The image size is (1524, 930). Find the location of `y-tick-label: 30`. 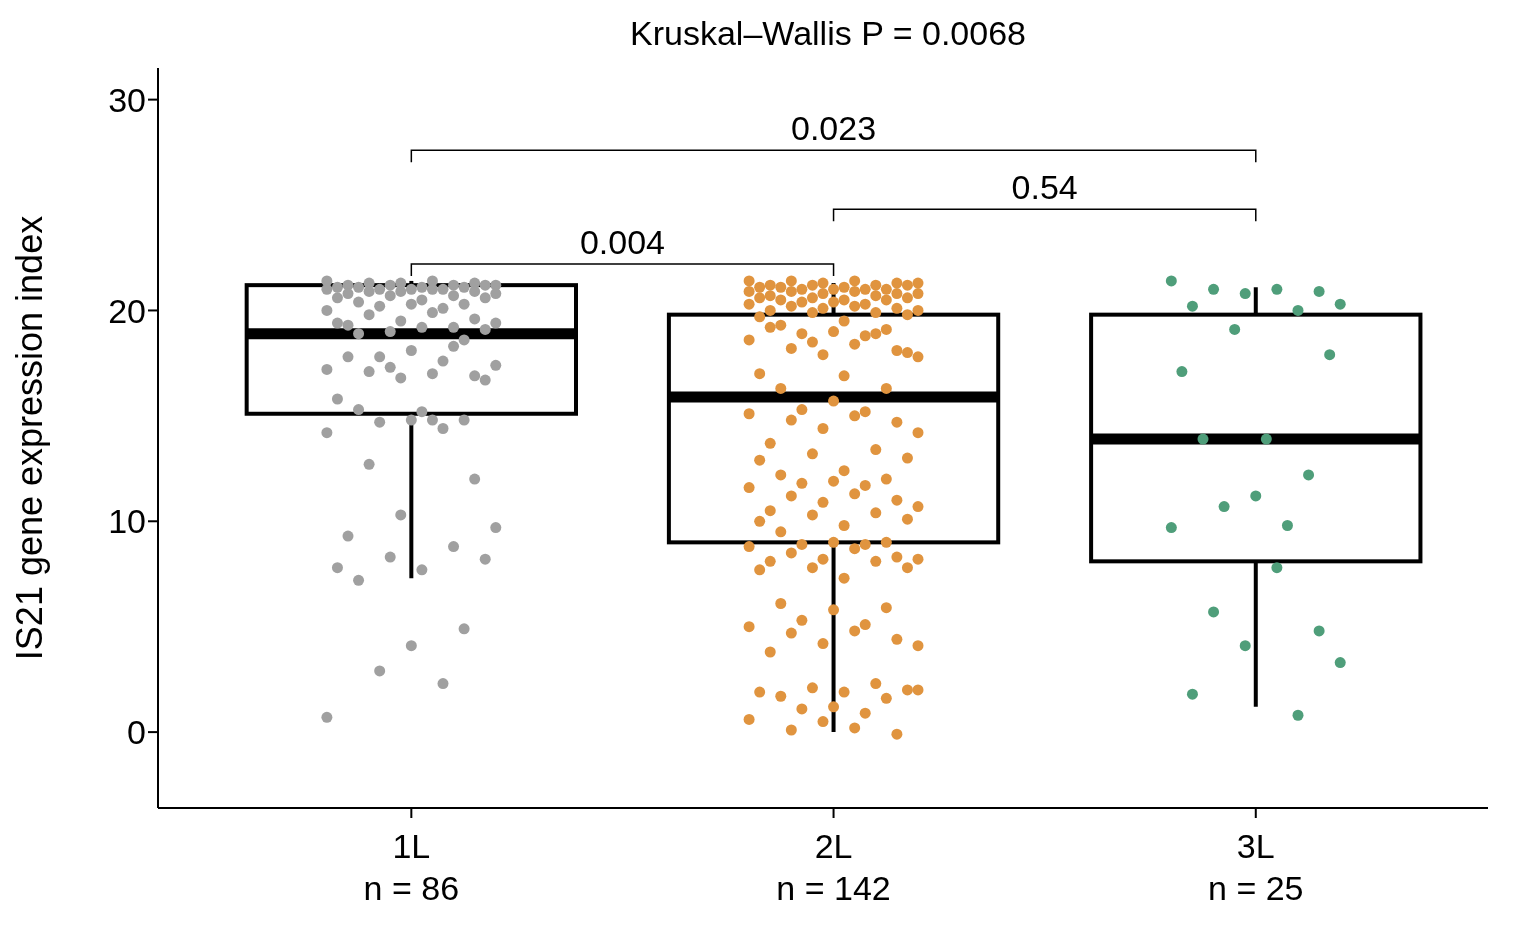

y-tick-label: 30 is located at coordinates (127, 99).